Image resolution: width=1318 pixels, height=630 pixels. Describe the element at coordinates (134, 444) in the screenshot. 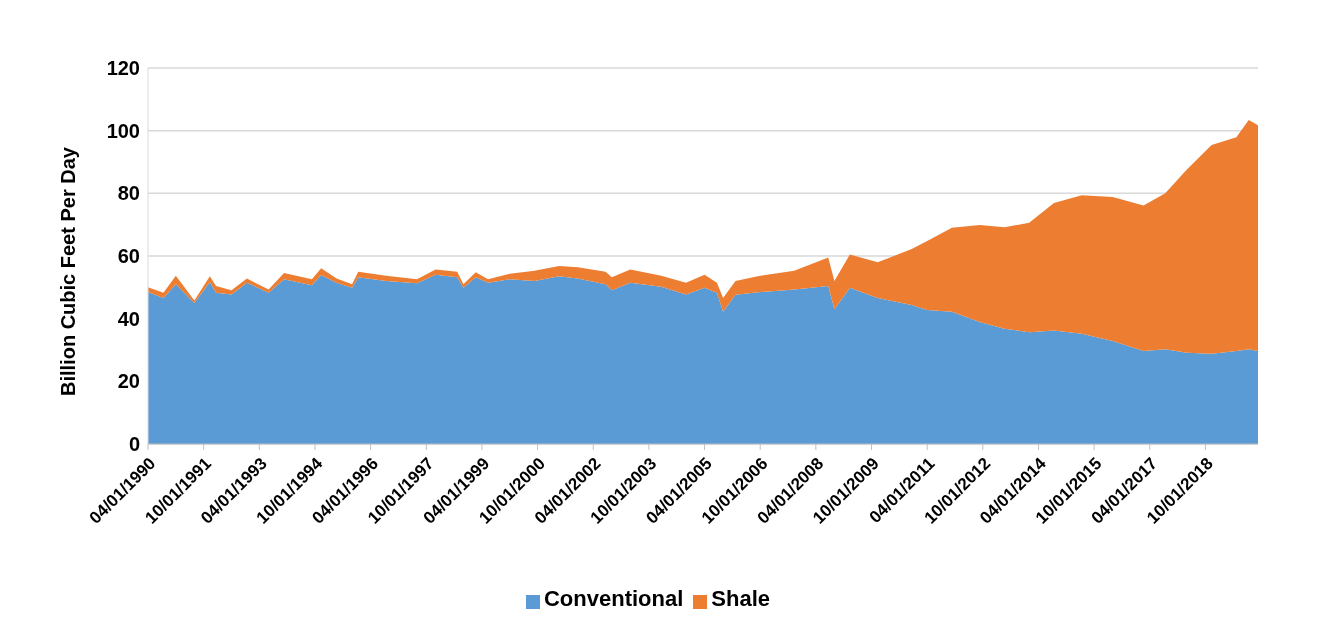

I see `y-tick-label: 0` at that location.